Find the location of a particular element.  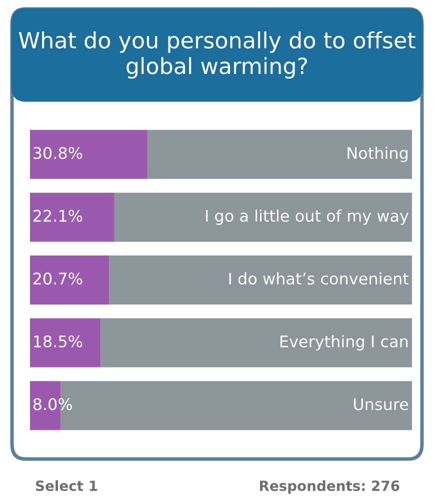

y-tick-label: Nothing is located at coordinates (378, 154).